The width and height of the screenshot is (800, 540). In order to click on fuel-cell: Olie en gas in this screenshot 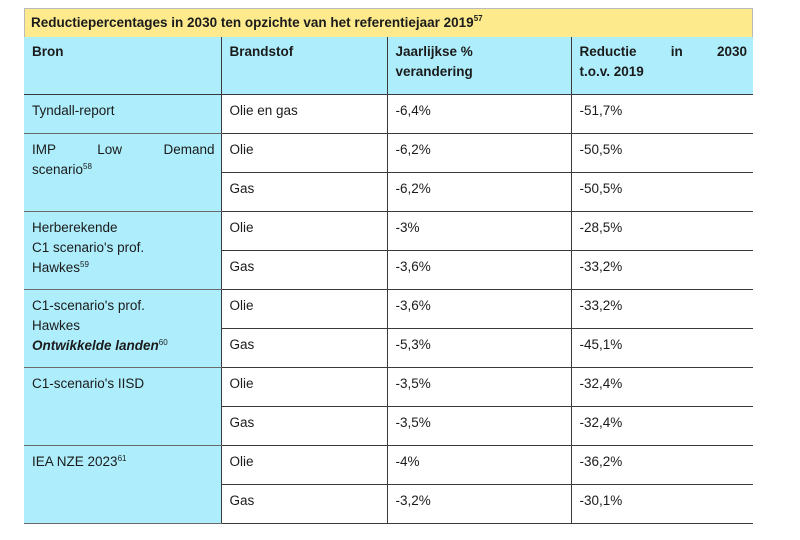, I will do `click(304, 114)`.